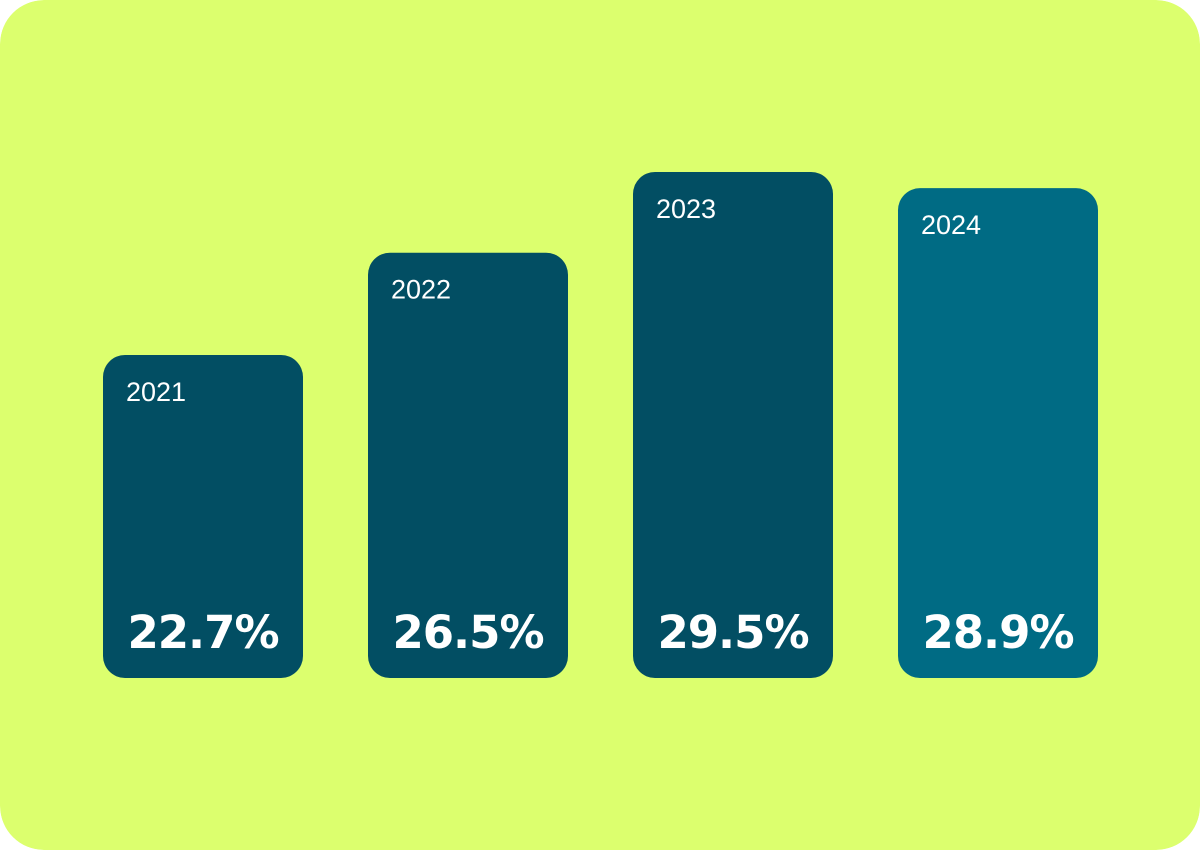 This screenshot has height=850, width=1200. What do you see at coordinates (156, 392) in the screenshot?
I see `bar-year-label-2021: 2021` at bounding box center [156, 392].